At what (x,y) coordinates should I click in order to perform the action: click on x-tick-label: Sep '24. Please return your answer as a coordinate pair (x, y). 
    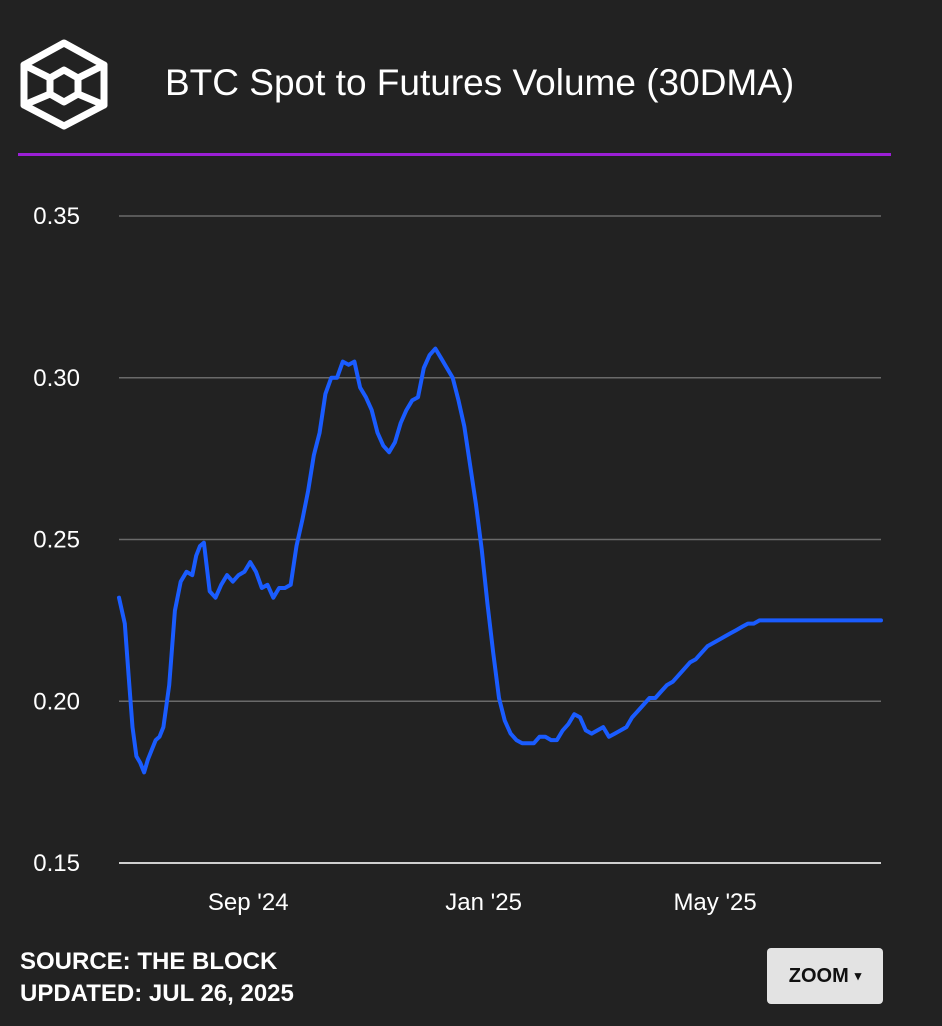
    Looking at the image, I should click on (248, 902).